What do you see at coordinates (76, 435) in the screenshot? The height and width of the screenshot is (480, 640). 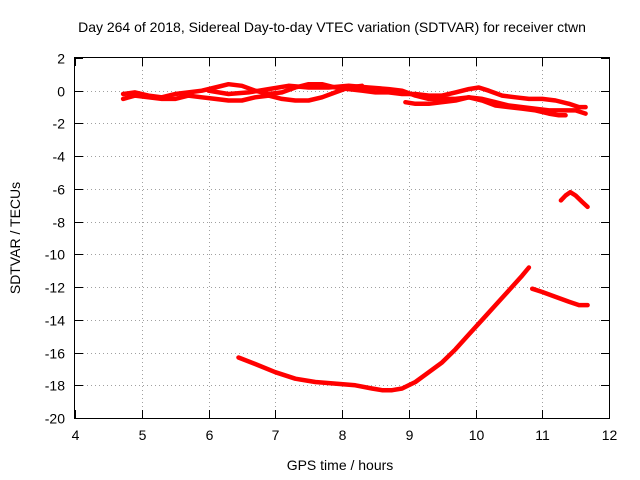 I see `x-tick-label: 4` at bounding box center [76, 435].